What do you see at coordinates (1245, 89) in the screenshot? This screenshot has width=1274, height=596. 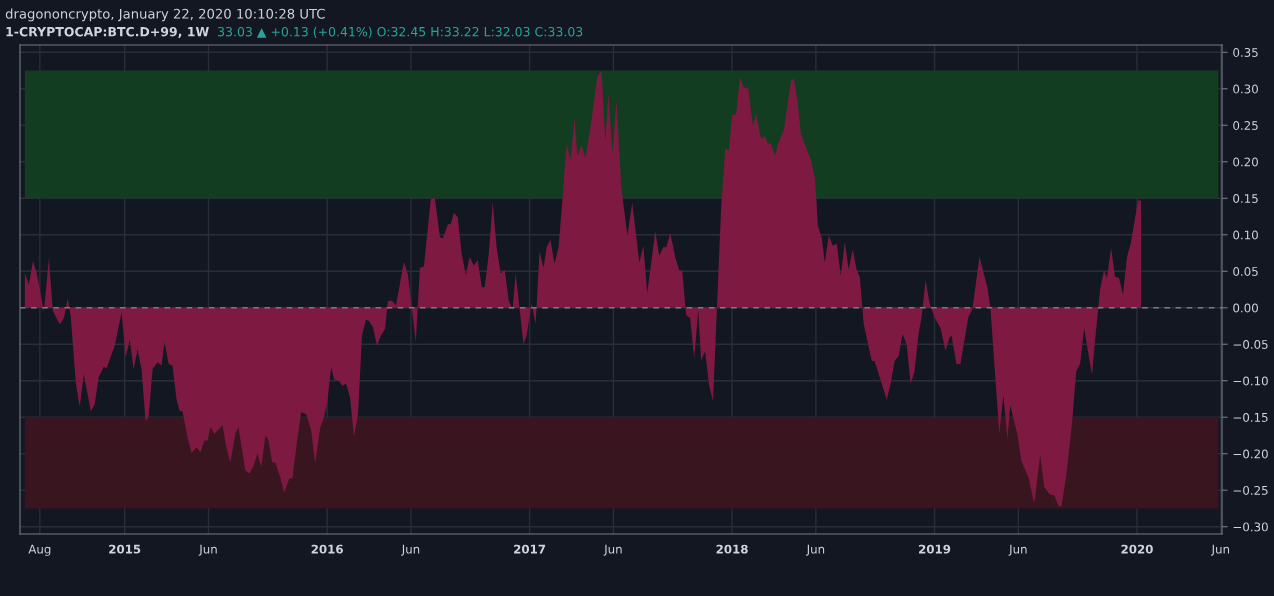 I see `y-tick-label: 0.30` at bounding box center [1245, 89].